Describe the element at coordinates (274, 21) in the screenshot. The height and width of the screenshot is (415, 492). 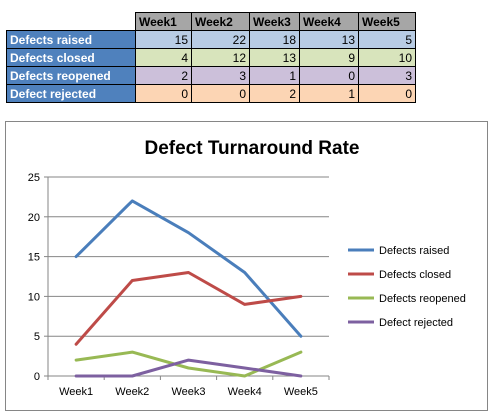
I see `header-week3: Week3` at that location.